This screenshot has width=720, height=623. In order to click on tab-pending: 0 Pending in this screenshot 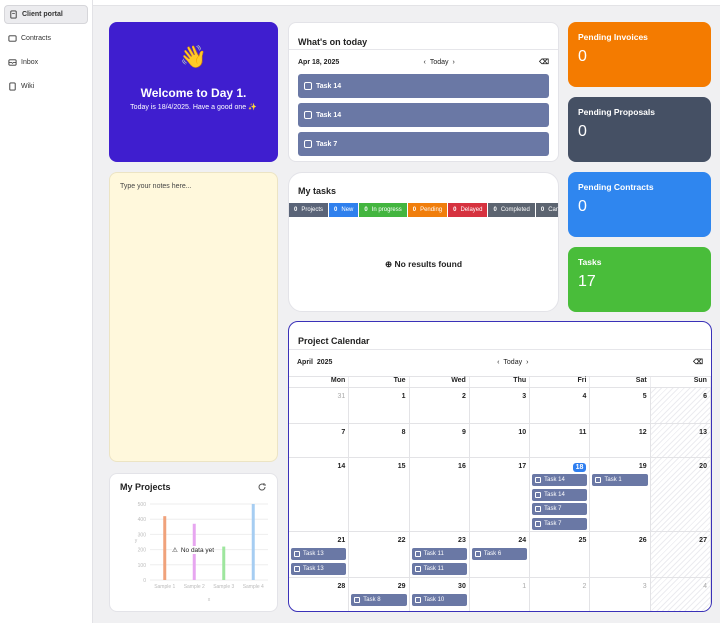, I will do `click(428, 210)`.